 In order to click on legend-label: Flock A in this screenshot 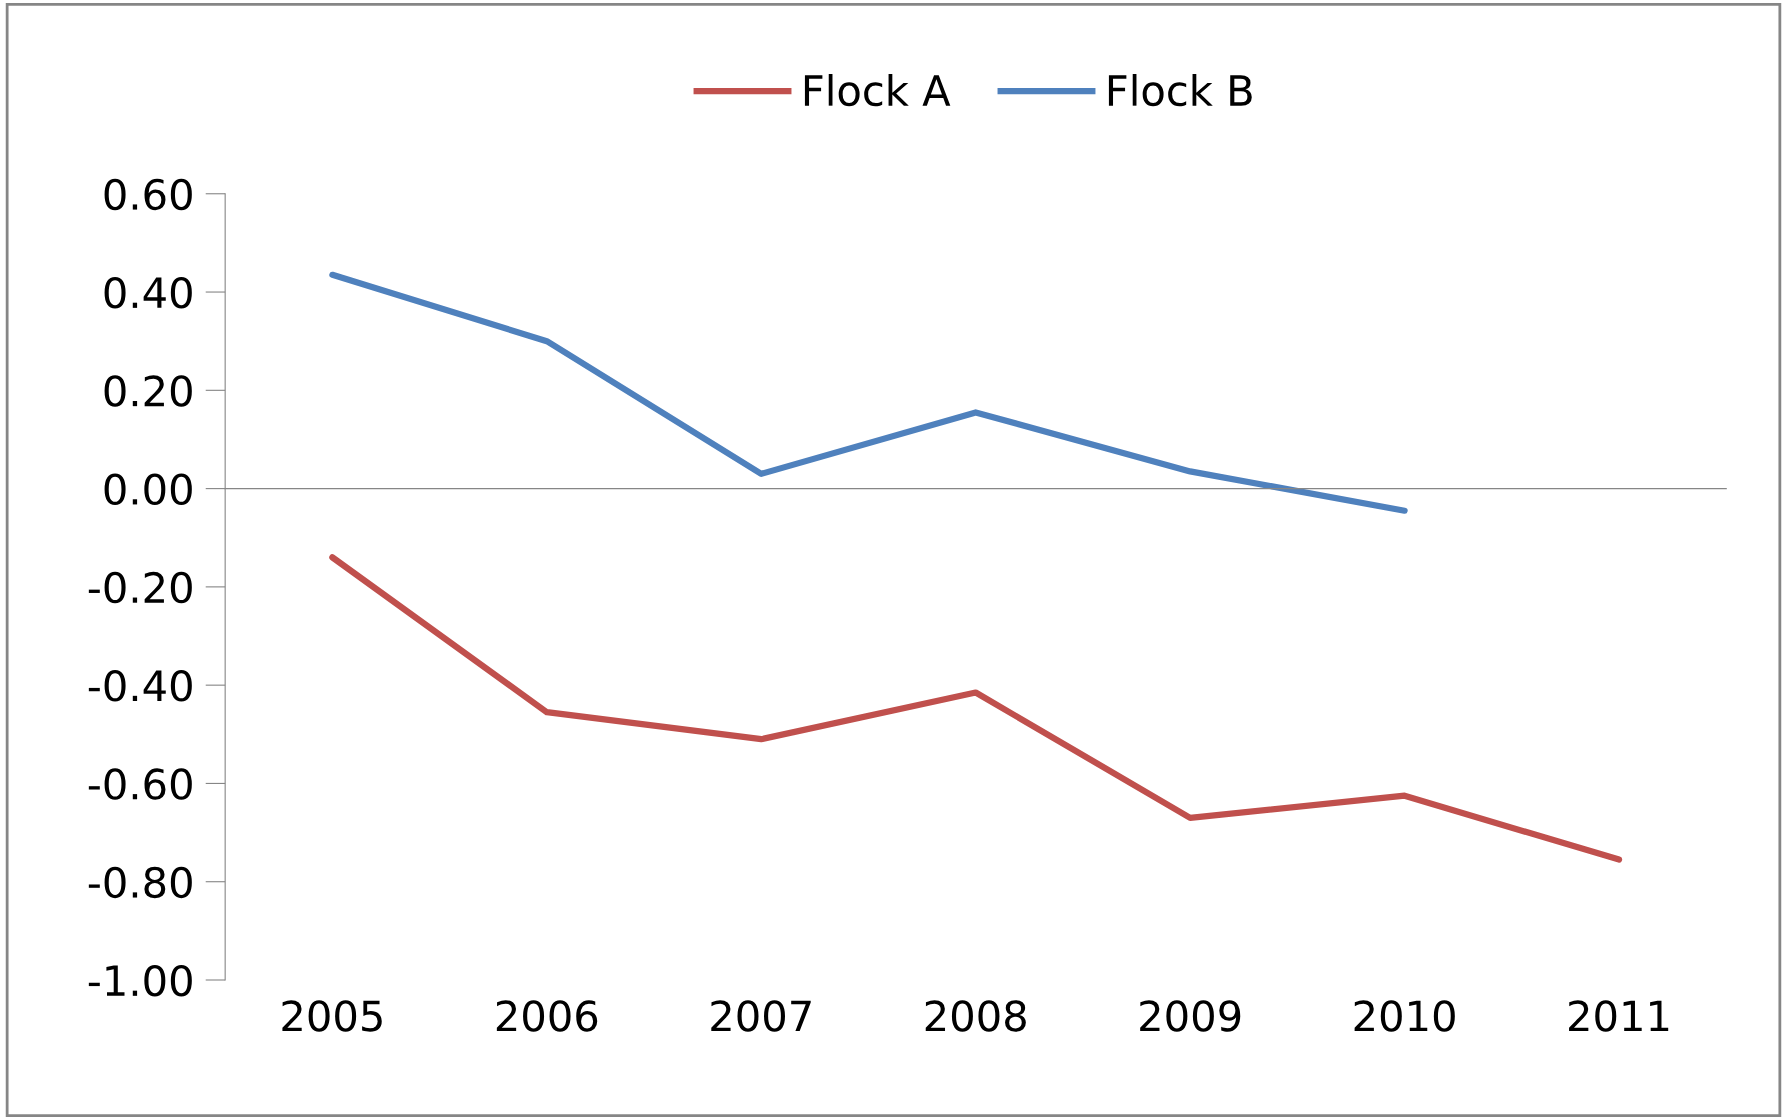, I will do `click(877, 90)`.